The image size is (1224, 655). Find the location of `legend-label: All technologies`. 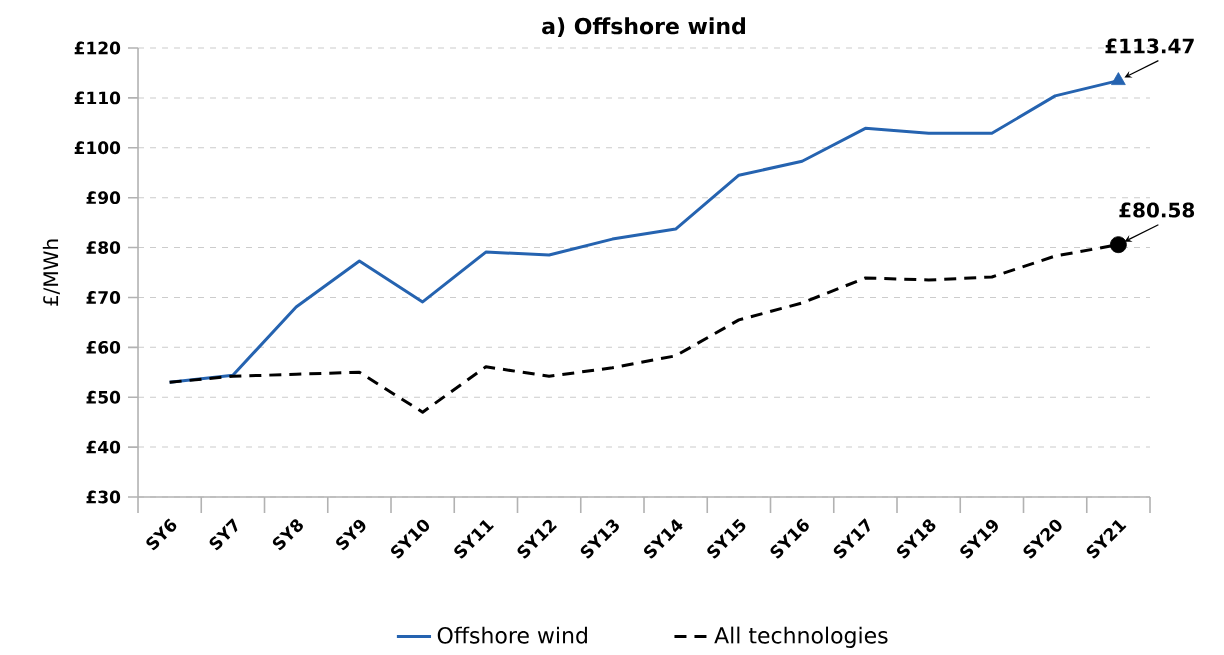

legend-label: All technologies is located at coordinates (801, 637).